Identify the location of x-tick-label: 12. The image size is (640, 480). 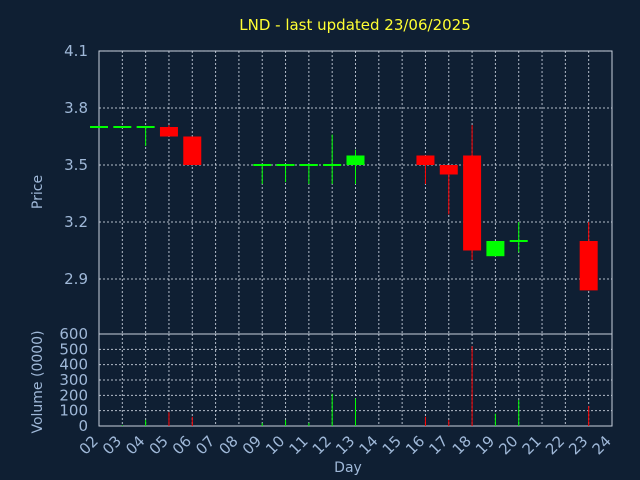
(322, 445).